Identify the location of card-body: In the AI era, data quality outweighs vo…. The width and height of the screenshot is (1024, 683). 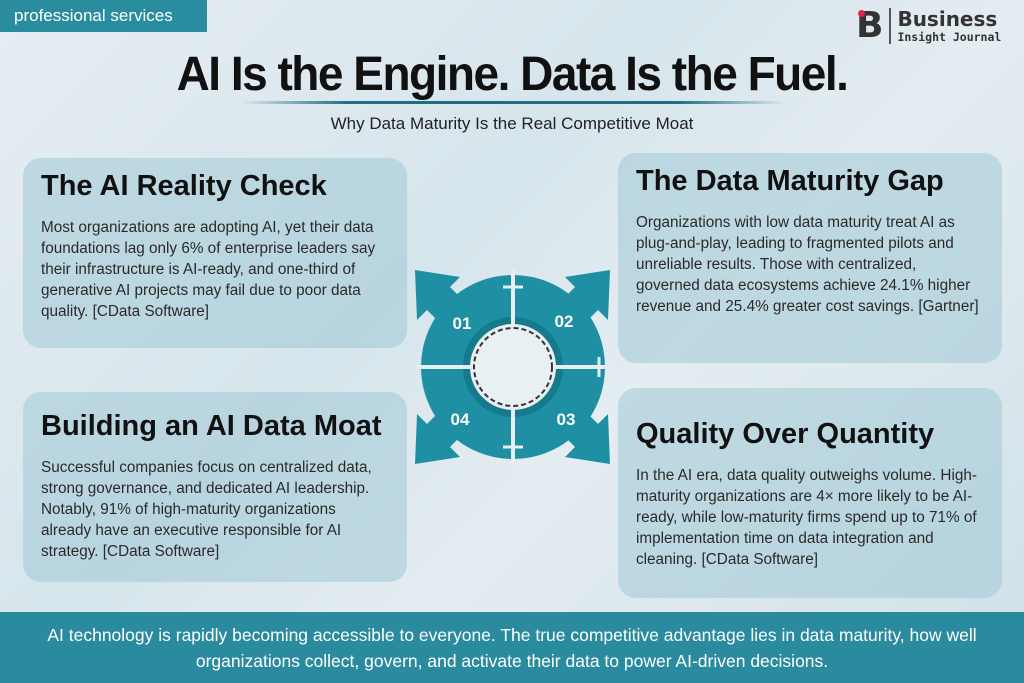
(806, 517).